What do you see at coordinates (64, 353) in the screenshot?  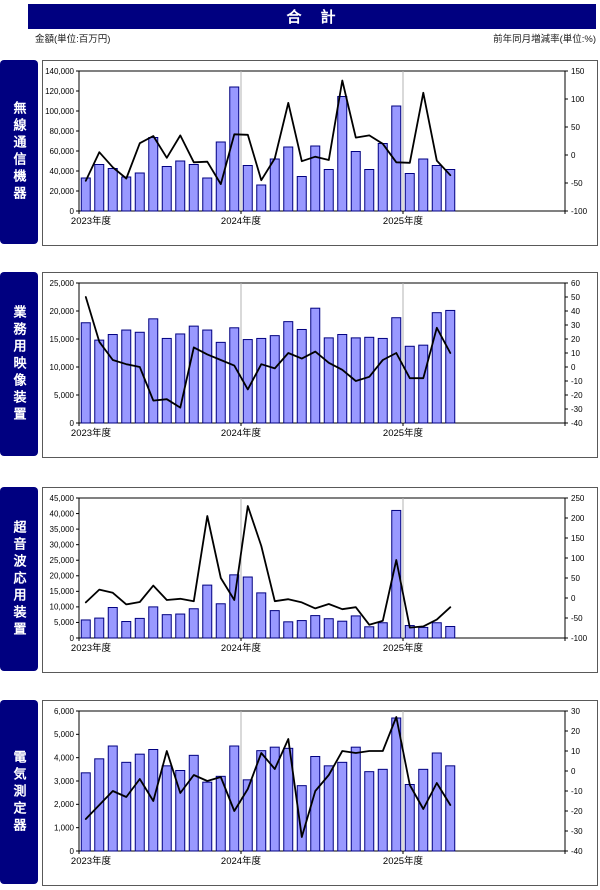 I see `left-axis: 0 5,000 10,000 15,000 20,000 25,000` at bounding box center [64, 353].